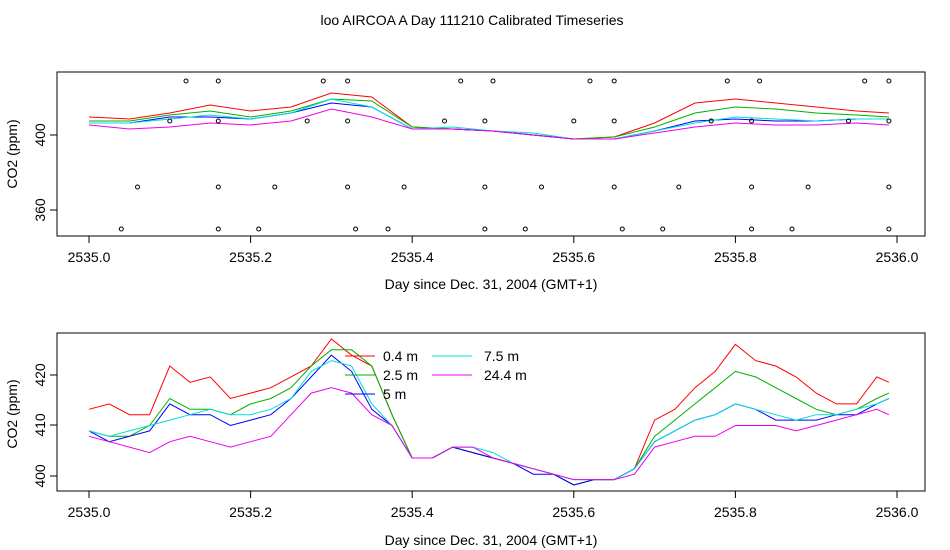 Image resolution: width=950 pixels, height=550 pixels. What do you see at coordinates (505, 375) in the screenshot?
I see `legend-label: 24.4 m` at bounding box center [505, 375].